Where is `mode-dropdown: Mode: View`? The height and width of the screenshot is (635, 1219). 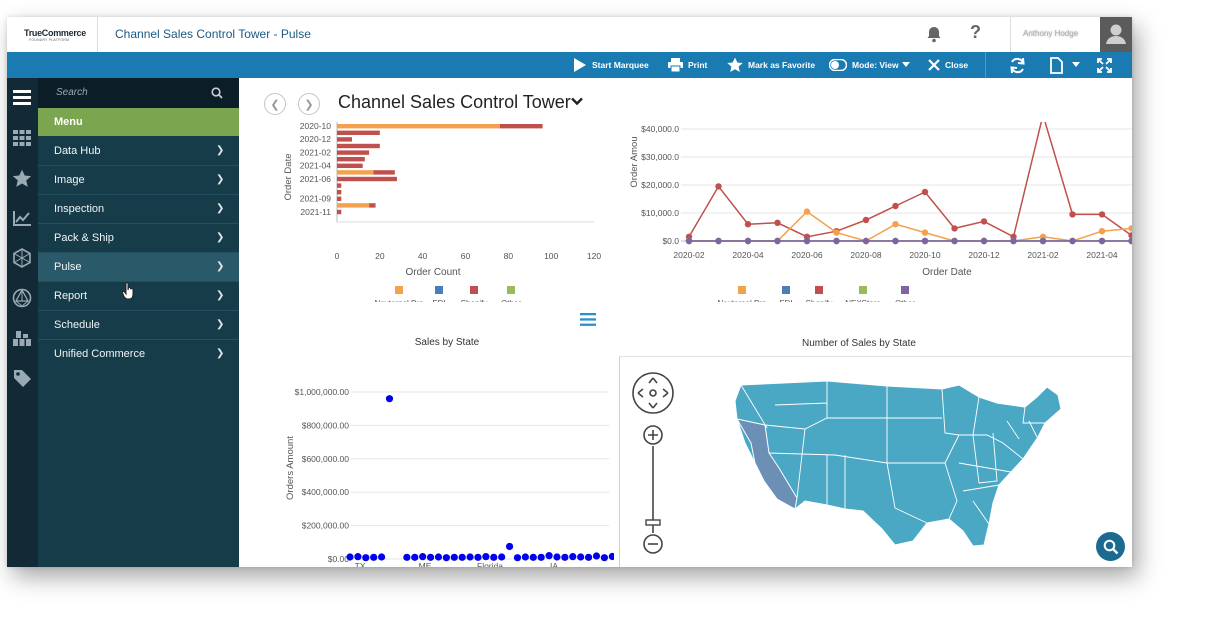 mode-dropdown: Mode: View is located at coordinates (872, 65).